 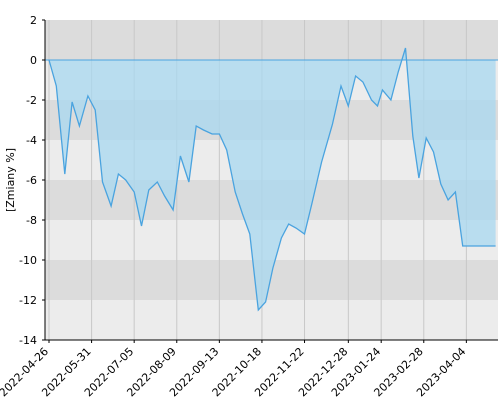 I want to click on y-tick-label: 2, so click(x=33, y=20).